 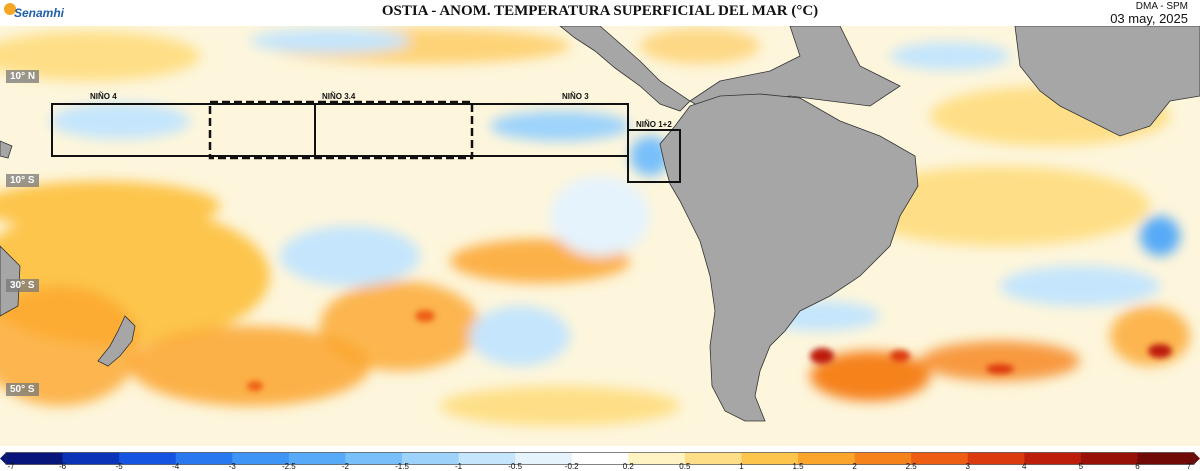 What do you see at coordinates (1137, 466) in the screenshot?
I see `colorbar-tick-label: 6` at bounding box center [1137, 466].